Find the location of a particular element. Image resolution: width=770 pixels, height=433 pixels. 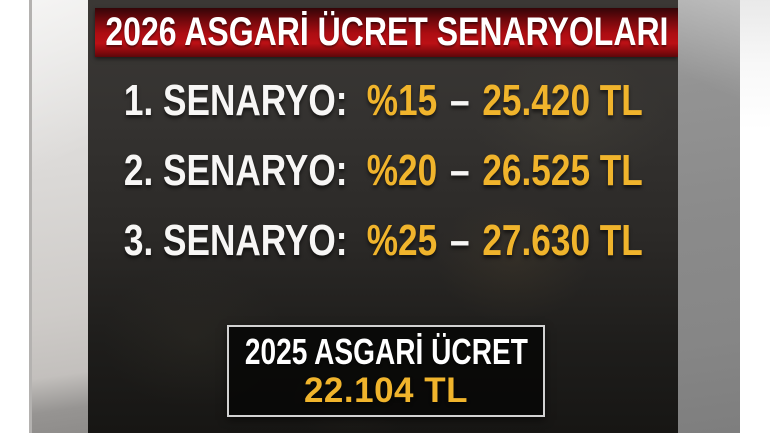

current-wage-title: 2025 ASGARİ ÜCRET is located at coordinates (386, 351).